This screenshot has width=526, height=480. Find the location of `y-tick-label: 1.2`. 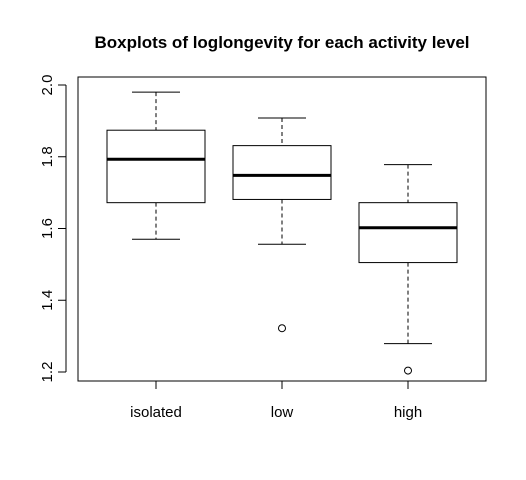

y-tick-label: 1.2 is located at coordinates (47, 372).